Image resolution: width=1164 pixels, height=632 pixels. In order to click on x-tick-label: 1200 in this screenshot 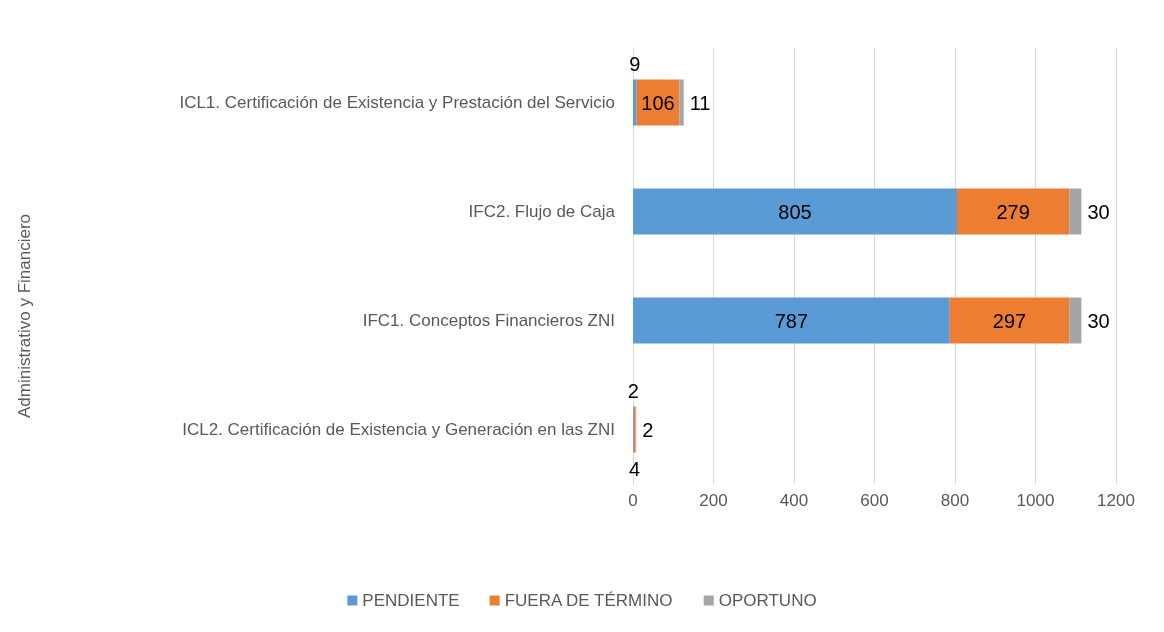, I will do `click(1116, 500)`.